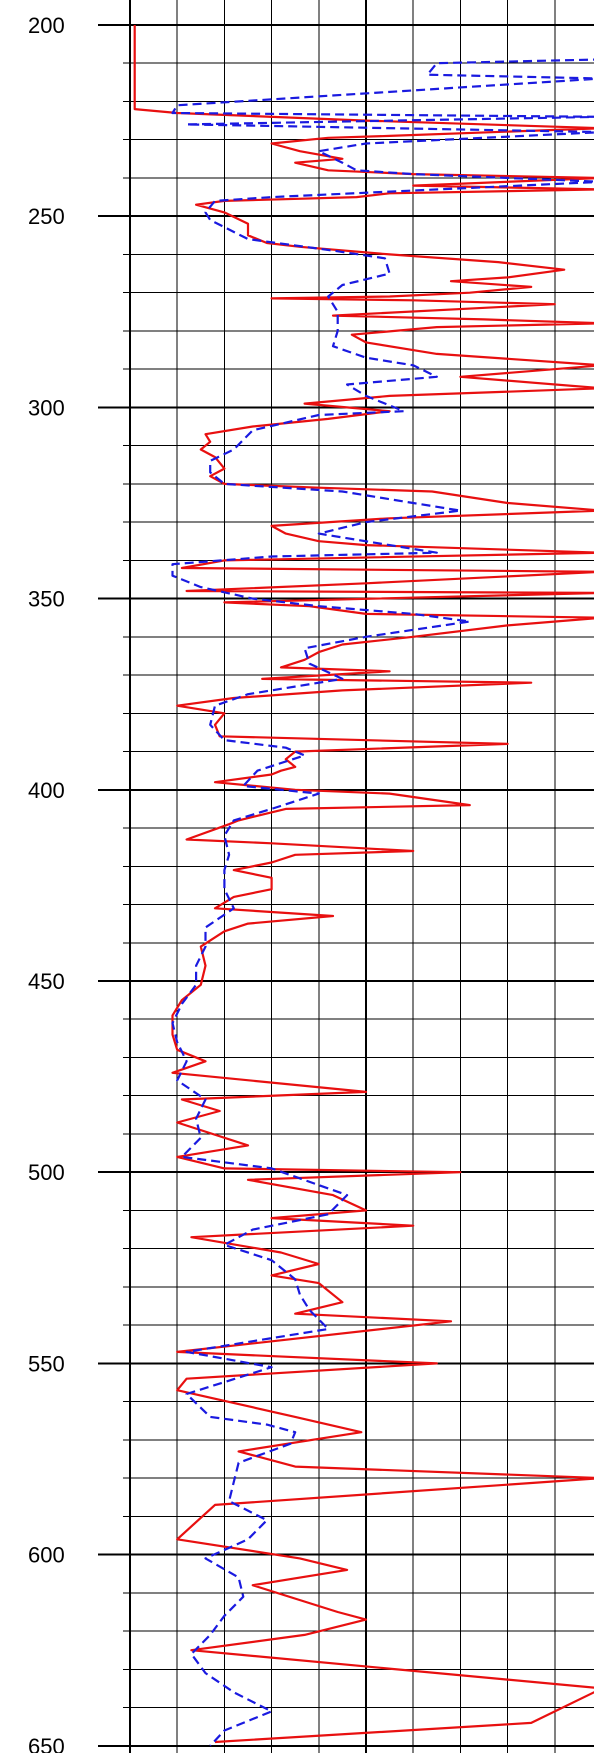  Describe the element at coordinates (46, 599) in the screenshot. I see `depth-tick-label: 350` at that location.